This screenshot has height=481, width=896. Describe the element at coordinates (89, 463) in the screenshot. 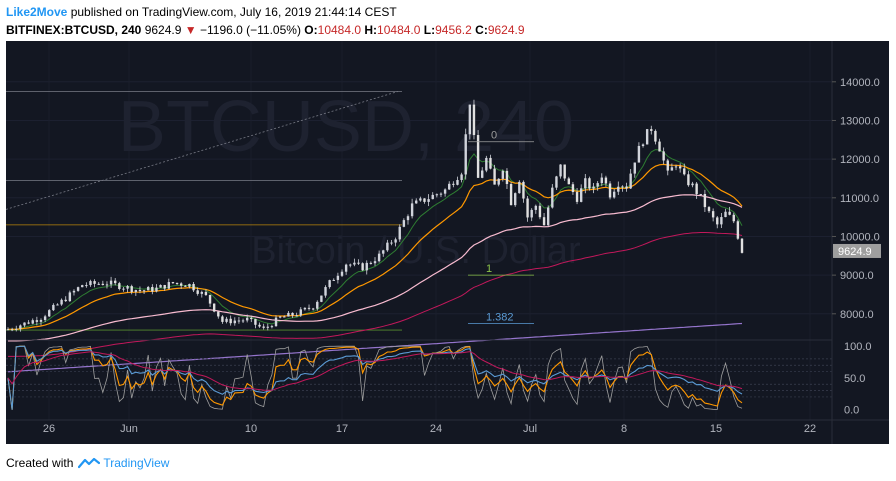

I see `tradingview-logo-icon` at that location.